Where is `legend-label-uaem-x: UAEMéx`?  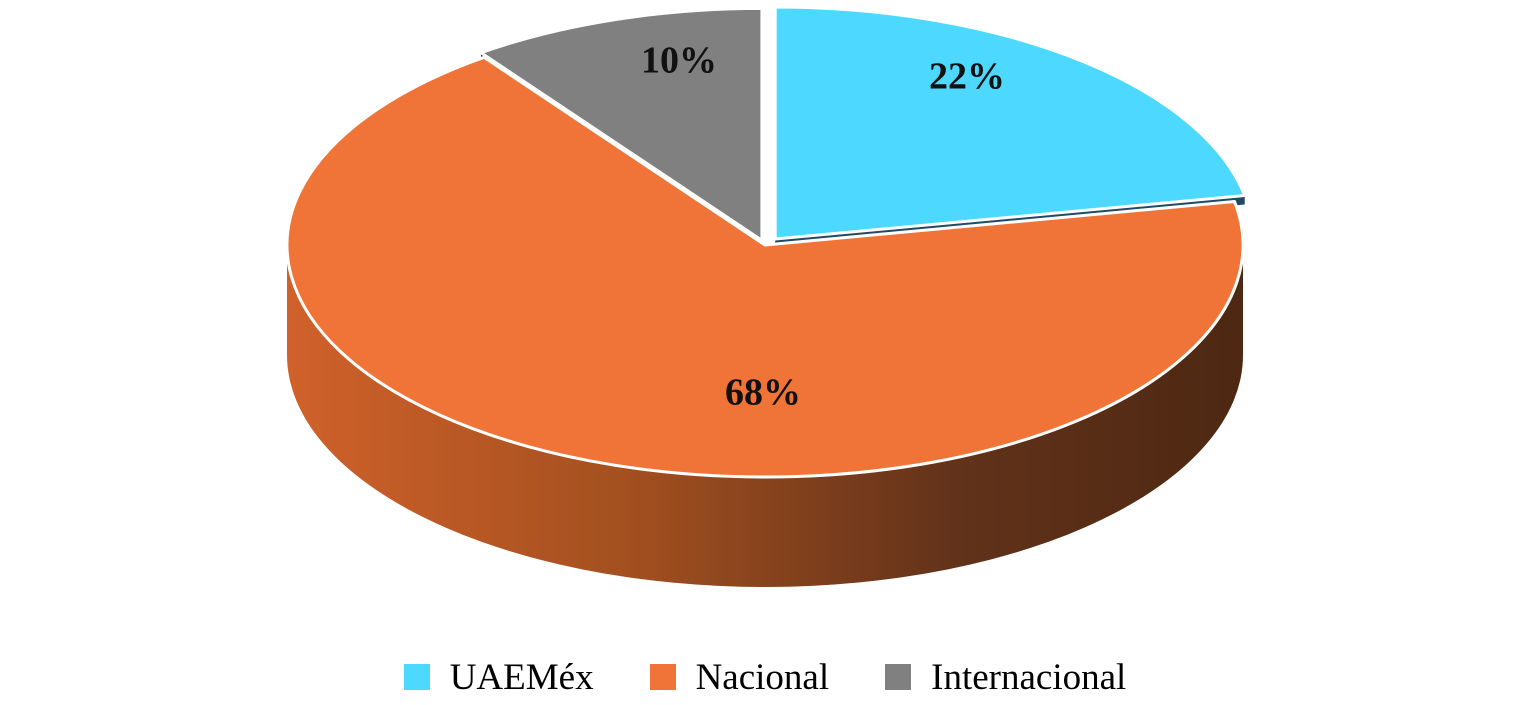
legend-label-uaem-x: UAEMéx is located at coordinates (521, 677).